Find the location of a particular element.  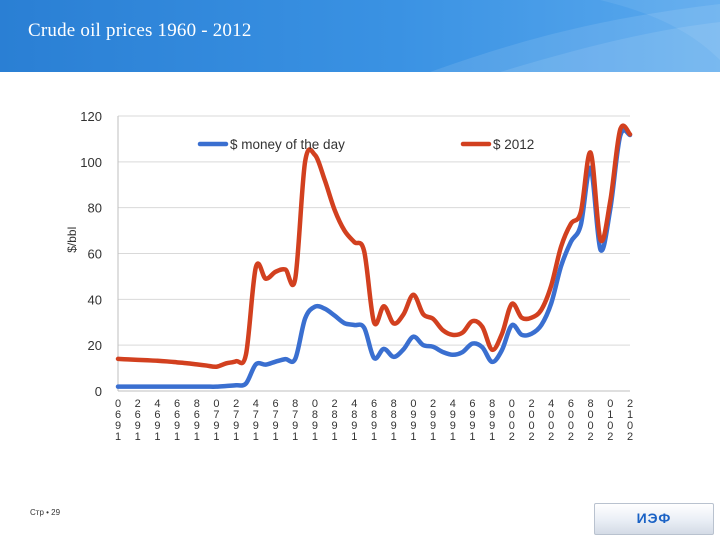

logo-text: ИЭФ is located at coordinates (654, 518).